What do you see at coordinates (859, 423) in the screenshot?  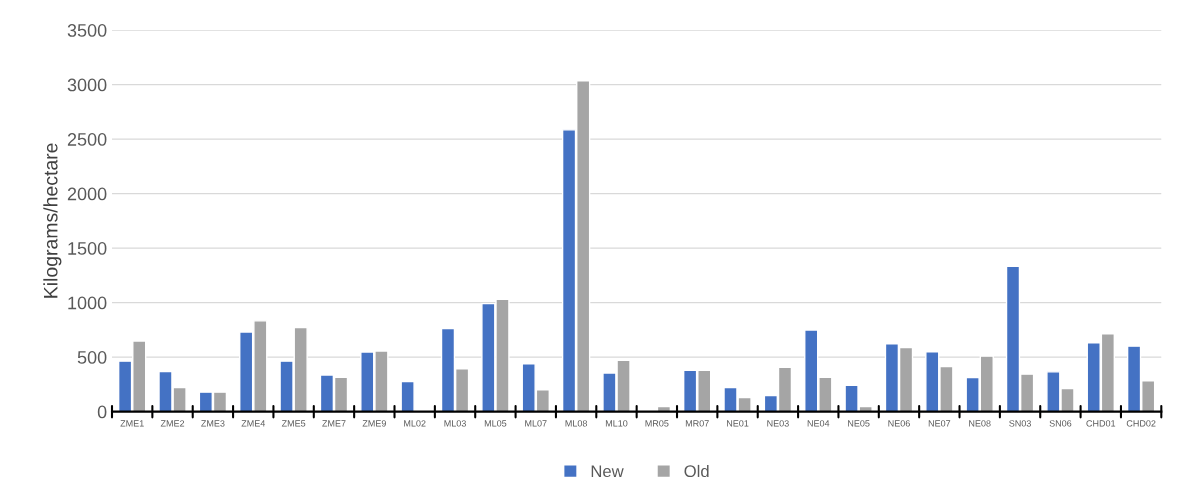 I see `x-tick-label: NE05` at bounding box center [859, 423].